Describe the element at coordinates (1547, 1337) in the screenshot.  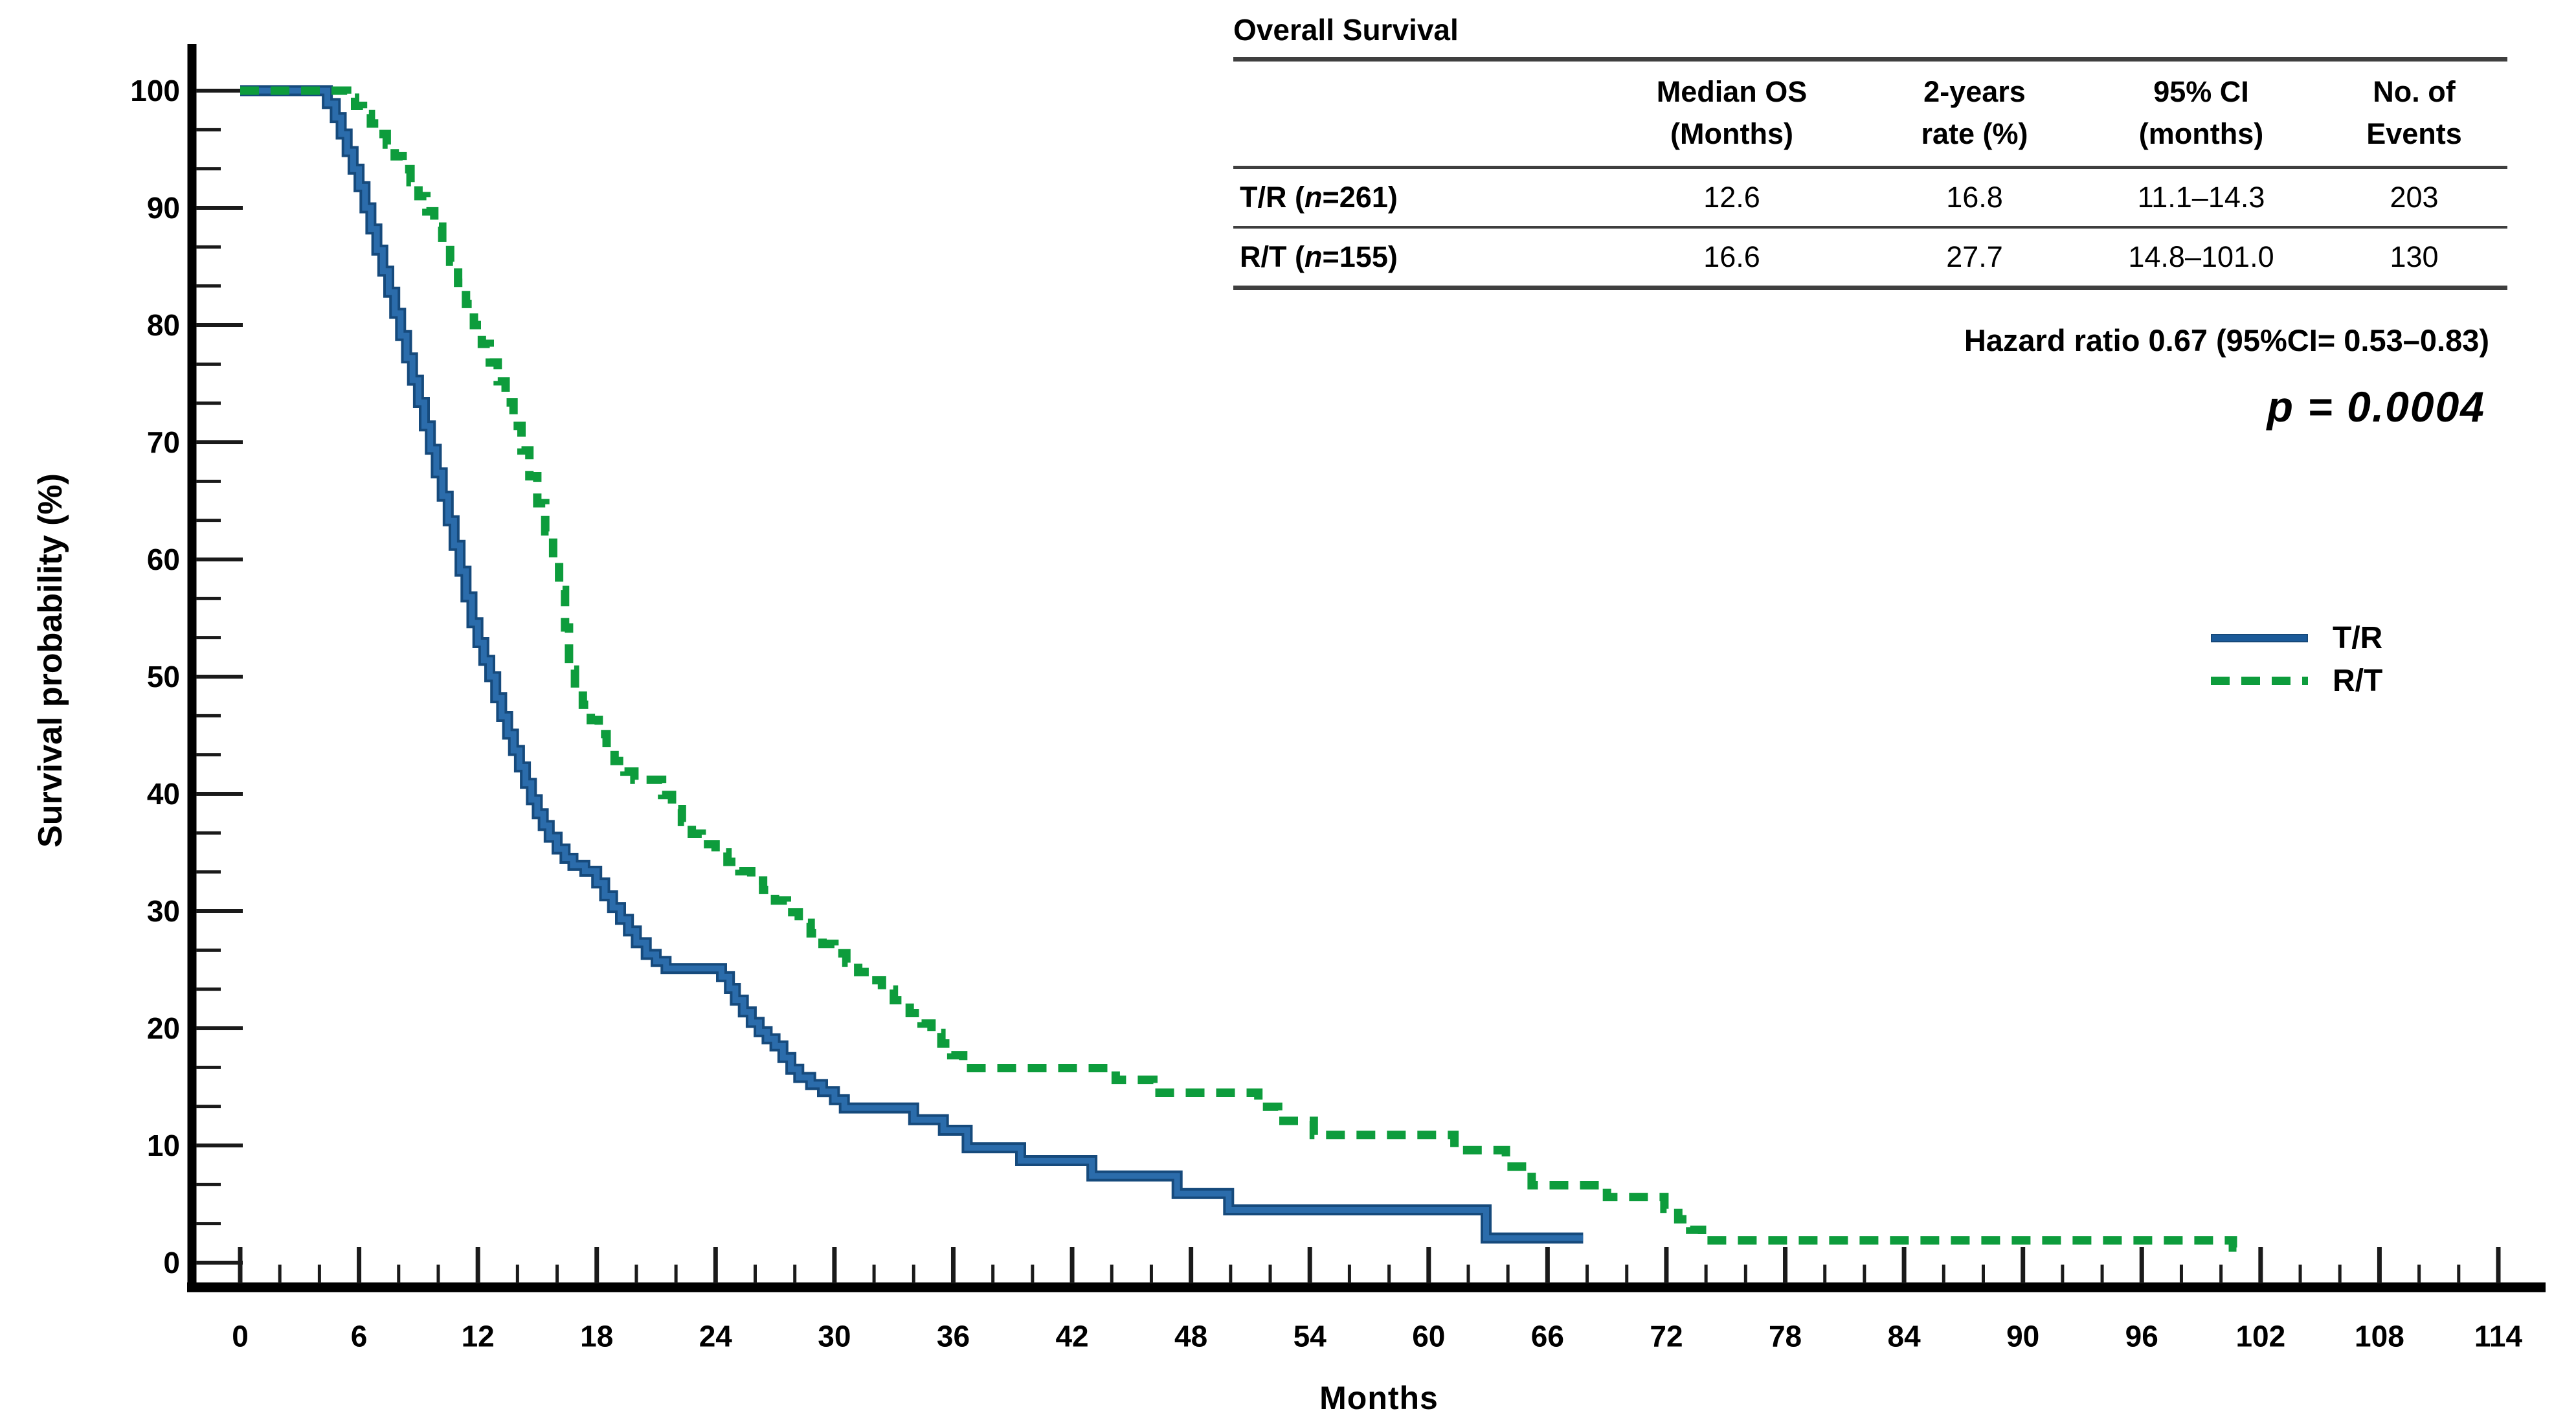
I see `x-tick-label: 66` at that location.